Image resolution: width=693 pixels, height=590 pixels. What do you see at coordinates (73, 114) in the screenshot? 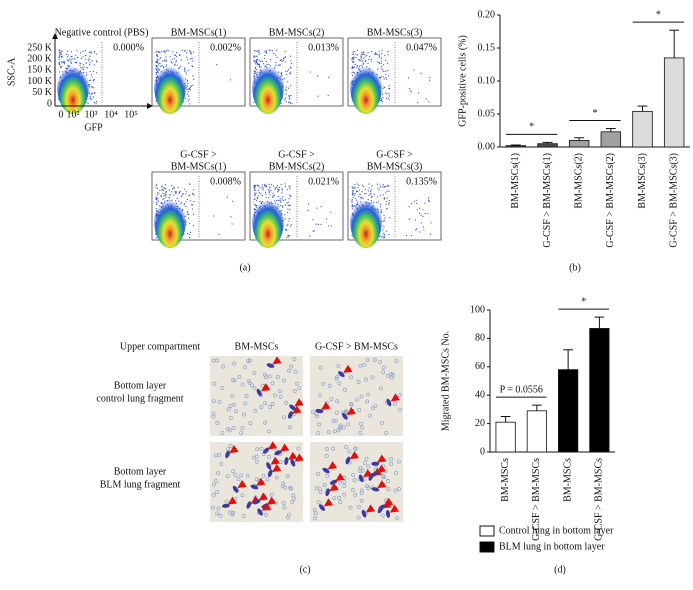
I see `x-tick-label: 10²` at bounding box center [73, 114].